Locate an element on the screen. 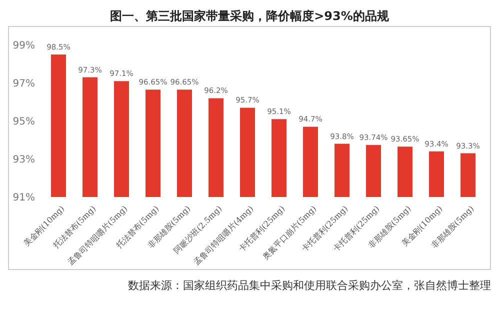 Image resolution: width=499 pixels, height=316 pixels. y-tick-label: 97% is located at coordinates (23, 84).